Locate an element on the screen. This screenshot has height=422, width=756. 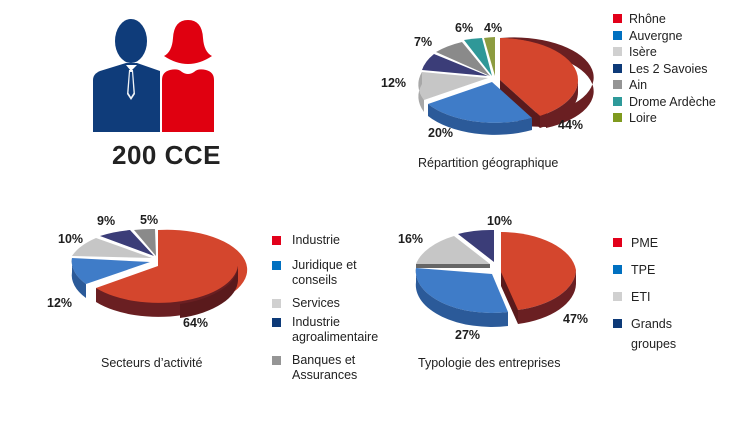
pct-label: 44% is located at coordinates (571, 125).